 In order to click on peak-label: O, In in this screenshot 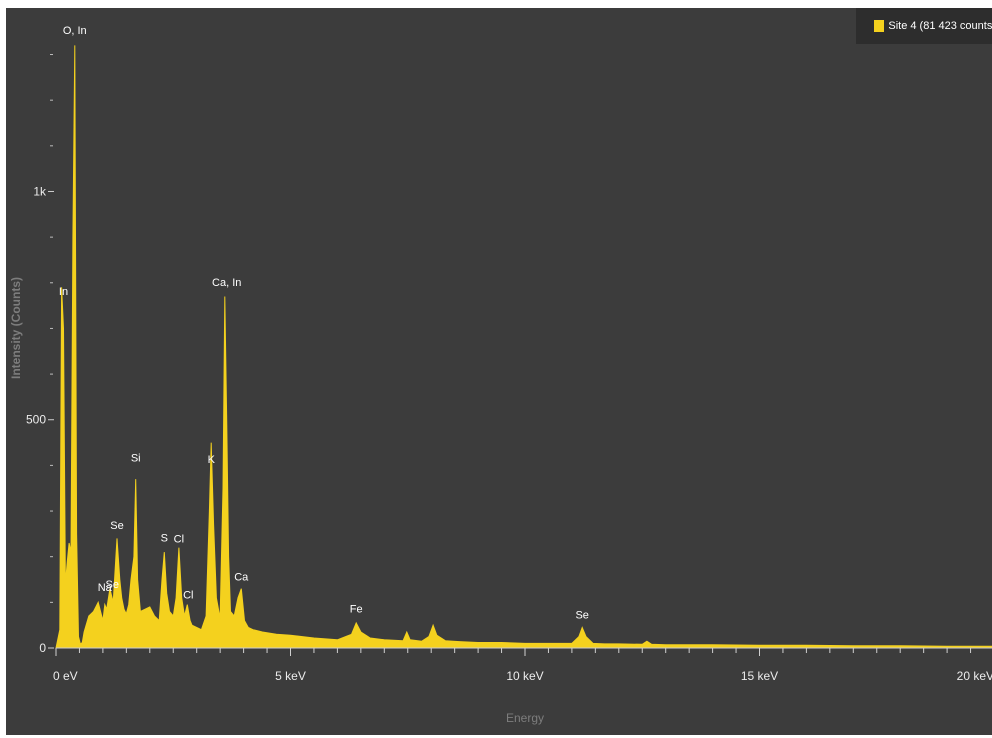, I will do `click(75, 31)`.